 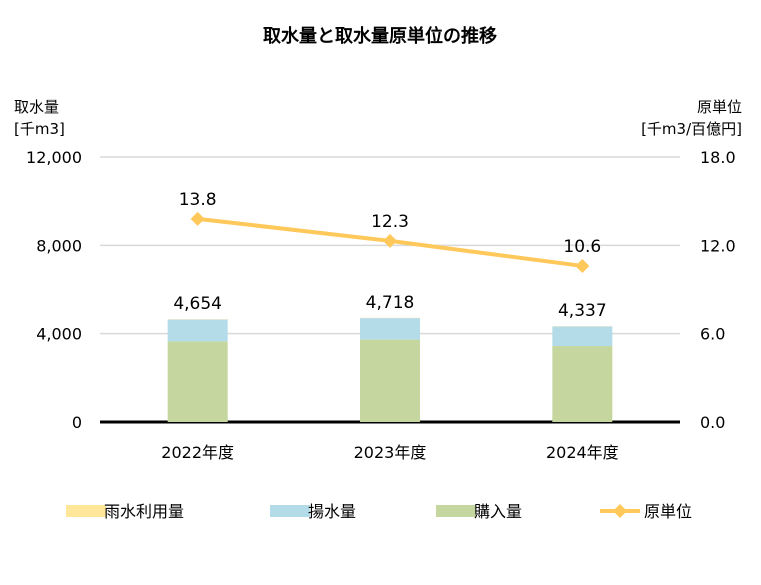 I want to click on left-tick-label: 12,000, so click(x=54, y=157).